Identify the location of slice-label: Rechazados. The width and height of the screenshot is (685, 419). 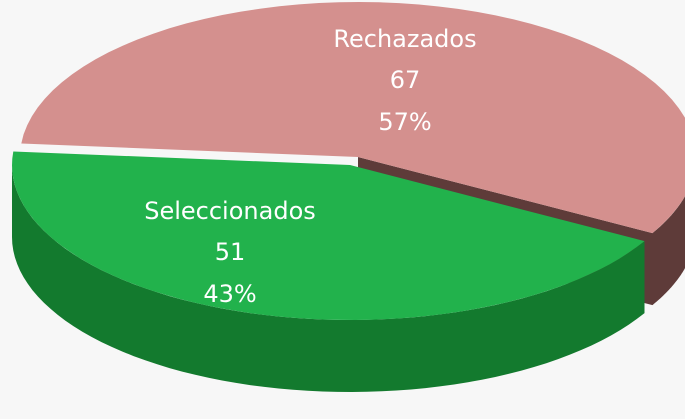
(404, 39).